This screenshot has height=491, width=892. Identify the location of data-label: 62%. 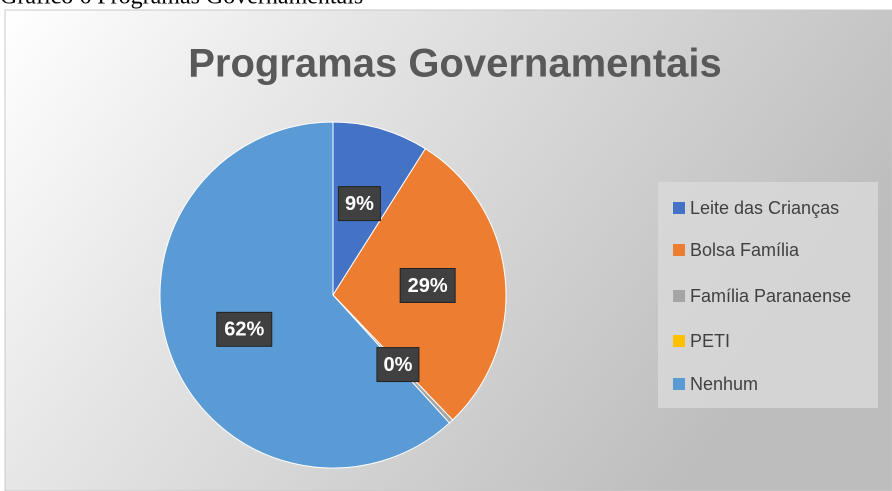
(244, 330).